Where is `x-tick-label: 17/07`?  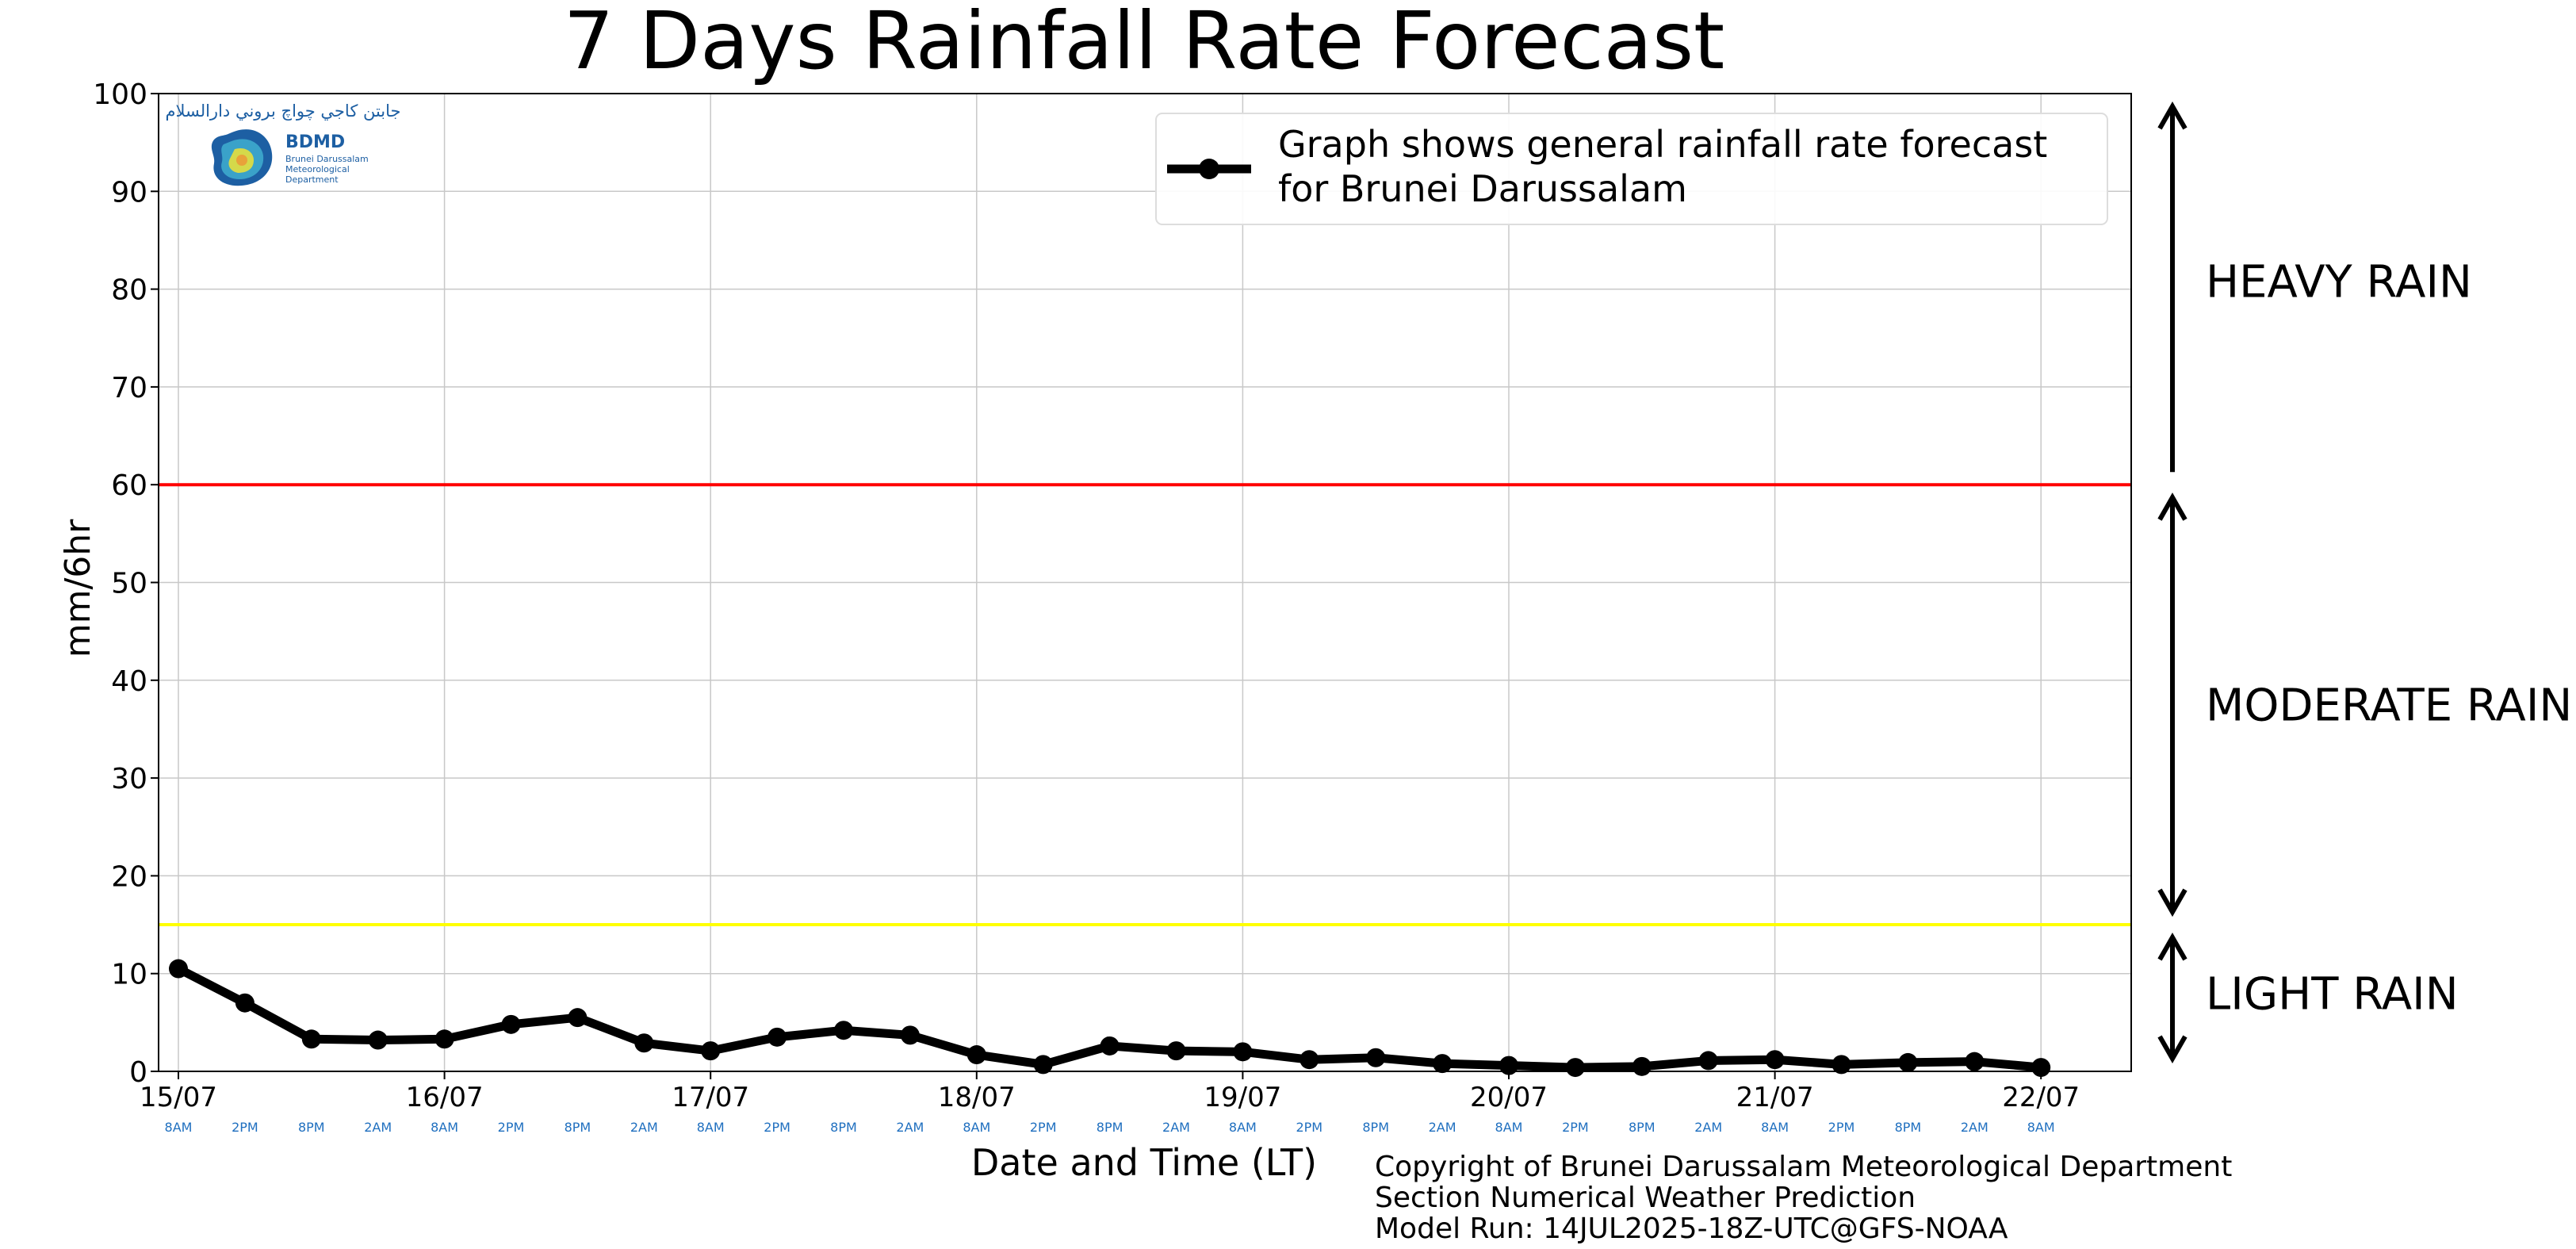
x-tick-label: 17/07 is located at coordinates (710, 1097).